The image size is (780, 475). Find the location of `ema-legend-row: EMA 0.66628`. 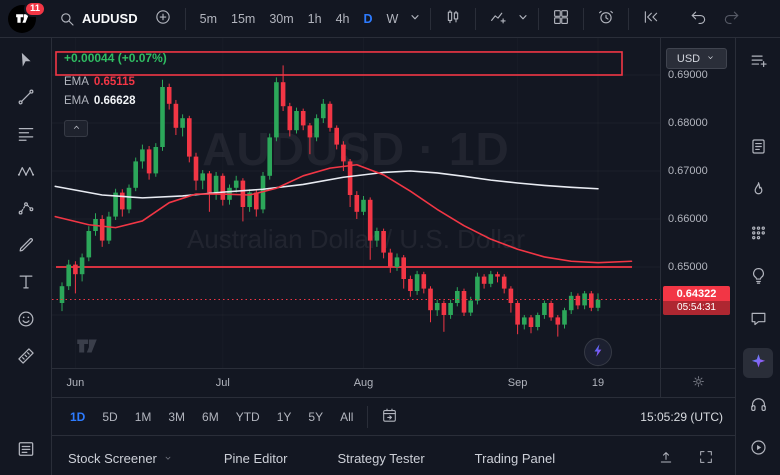

ema-legend-row: EMA 0.66628 is located at coordinates (100, 101).